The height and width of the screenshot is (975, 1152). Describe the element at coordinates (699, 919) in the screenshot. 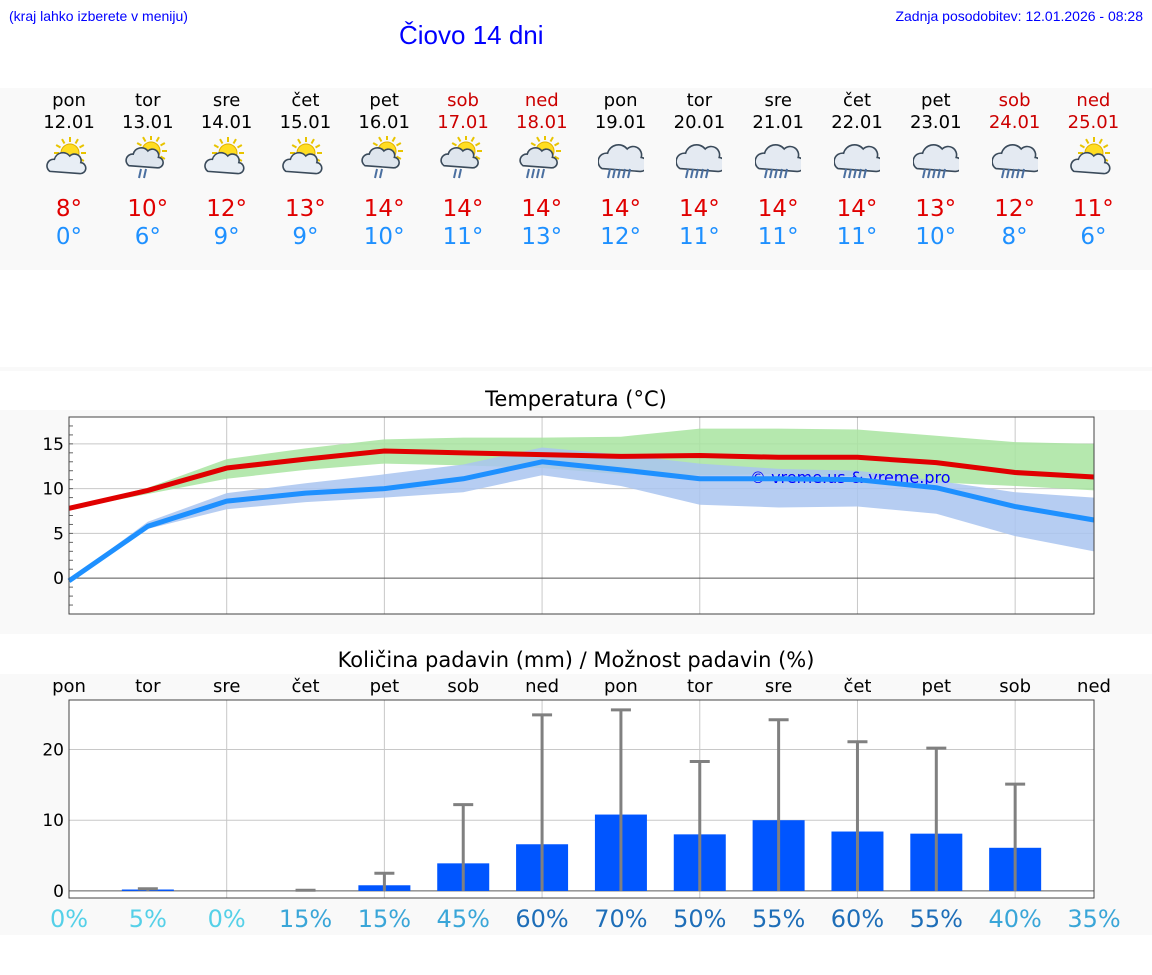

I see `precip-probability-label: 50%` at that location.